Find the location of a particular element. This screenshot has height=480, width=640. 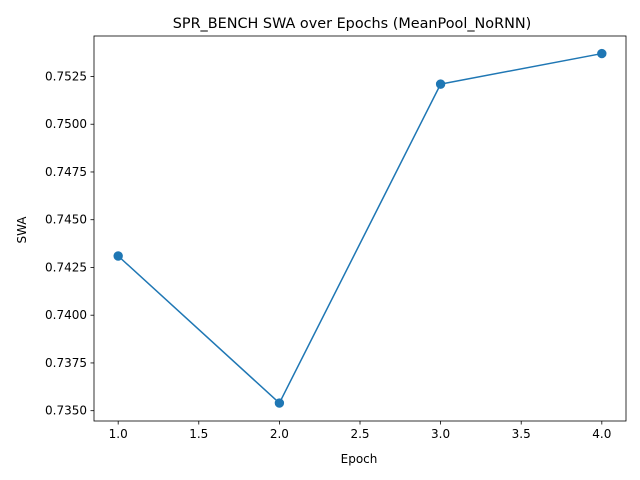

y-tick-label: 0.7450 is located at coordinates (66, 220).